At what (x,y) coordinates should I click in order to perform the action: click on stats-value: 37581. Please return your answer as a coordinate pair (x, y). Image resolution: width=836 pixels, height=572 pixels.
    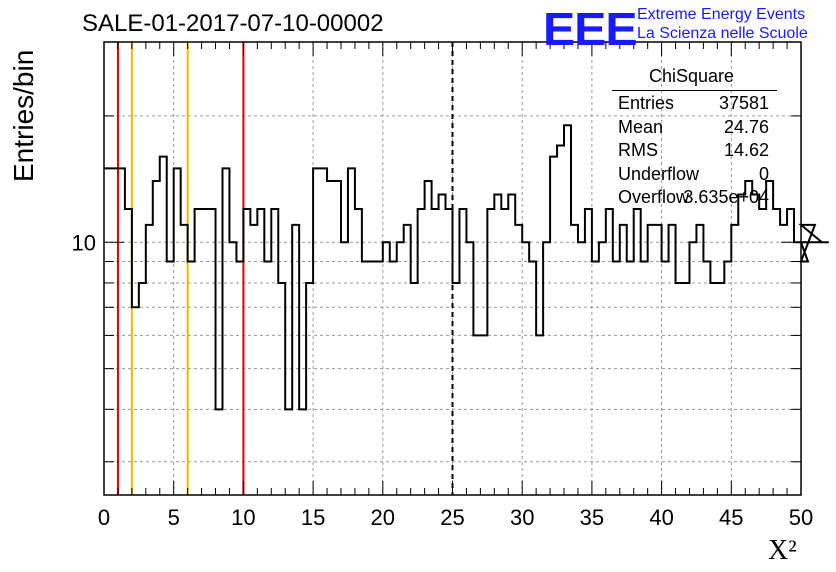
    Looking at the image, I should click on (743, 103).